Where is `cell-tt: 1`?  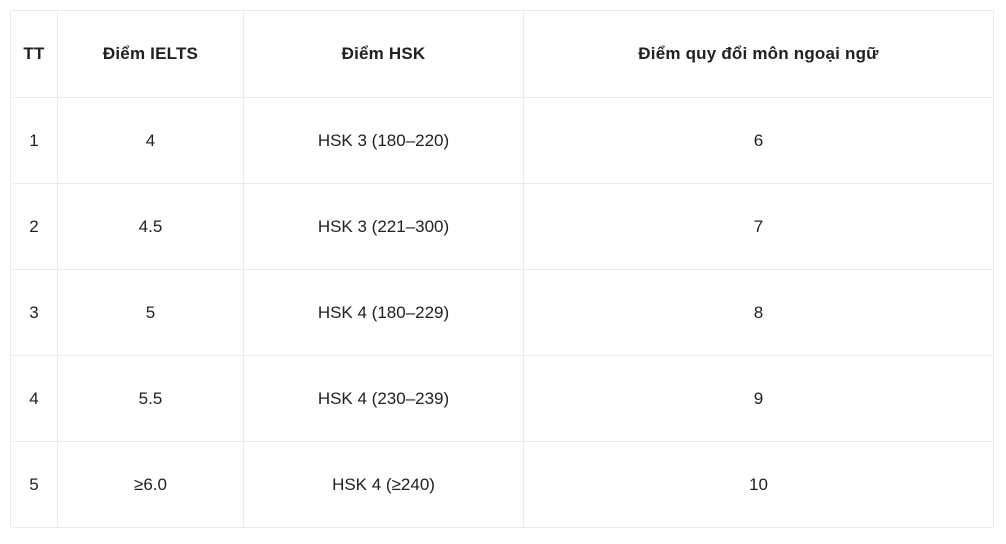 cell-tt: 1 is located at coordinates (34, 140).